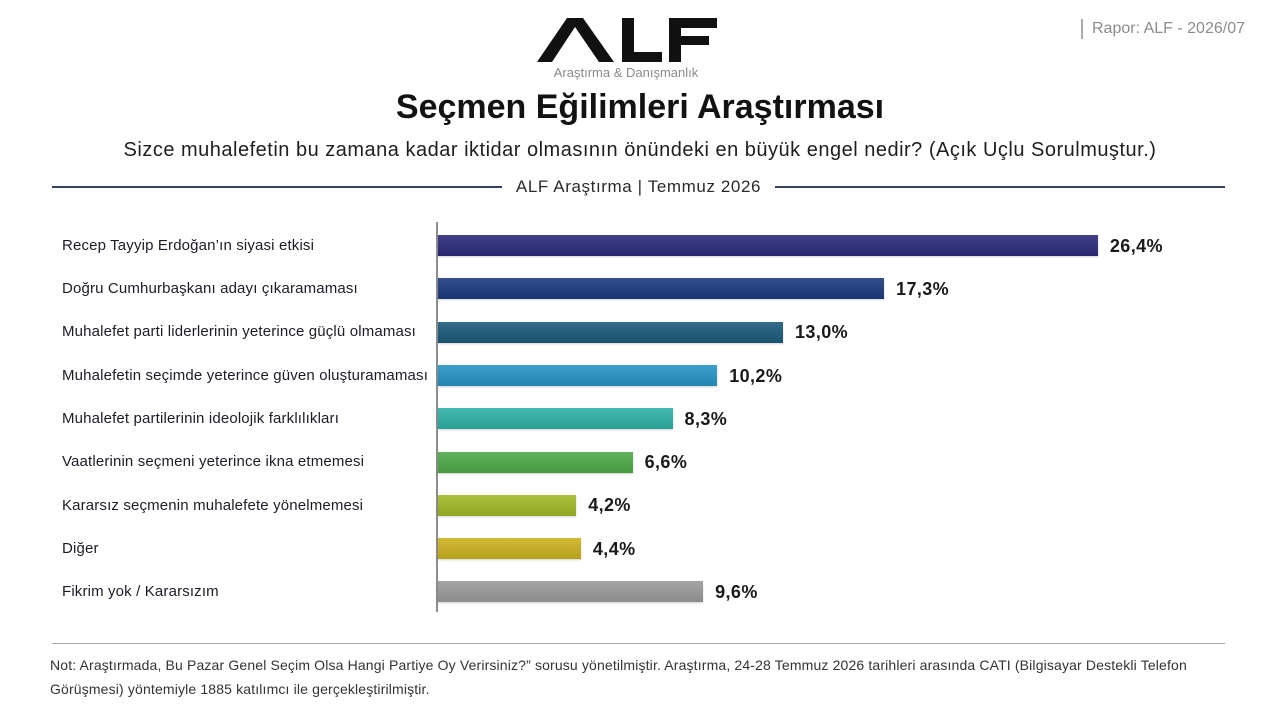 The height and width of the screenshot is (720, 1280). What do you see at coordinates (706, 418) in the screenshot?
I see `value-label: 8,3%` at bounding box center [706, 418].